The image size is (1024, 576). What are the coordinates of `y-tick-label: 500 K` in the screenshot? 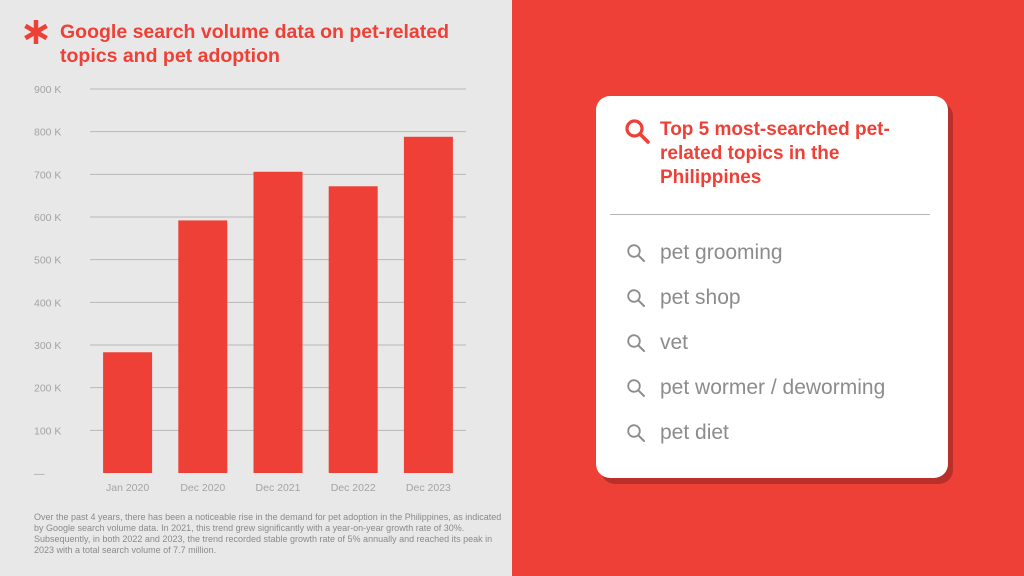 It's located at (47, 261).